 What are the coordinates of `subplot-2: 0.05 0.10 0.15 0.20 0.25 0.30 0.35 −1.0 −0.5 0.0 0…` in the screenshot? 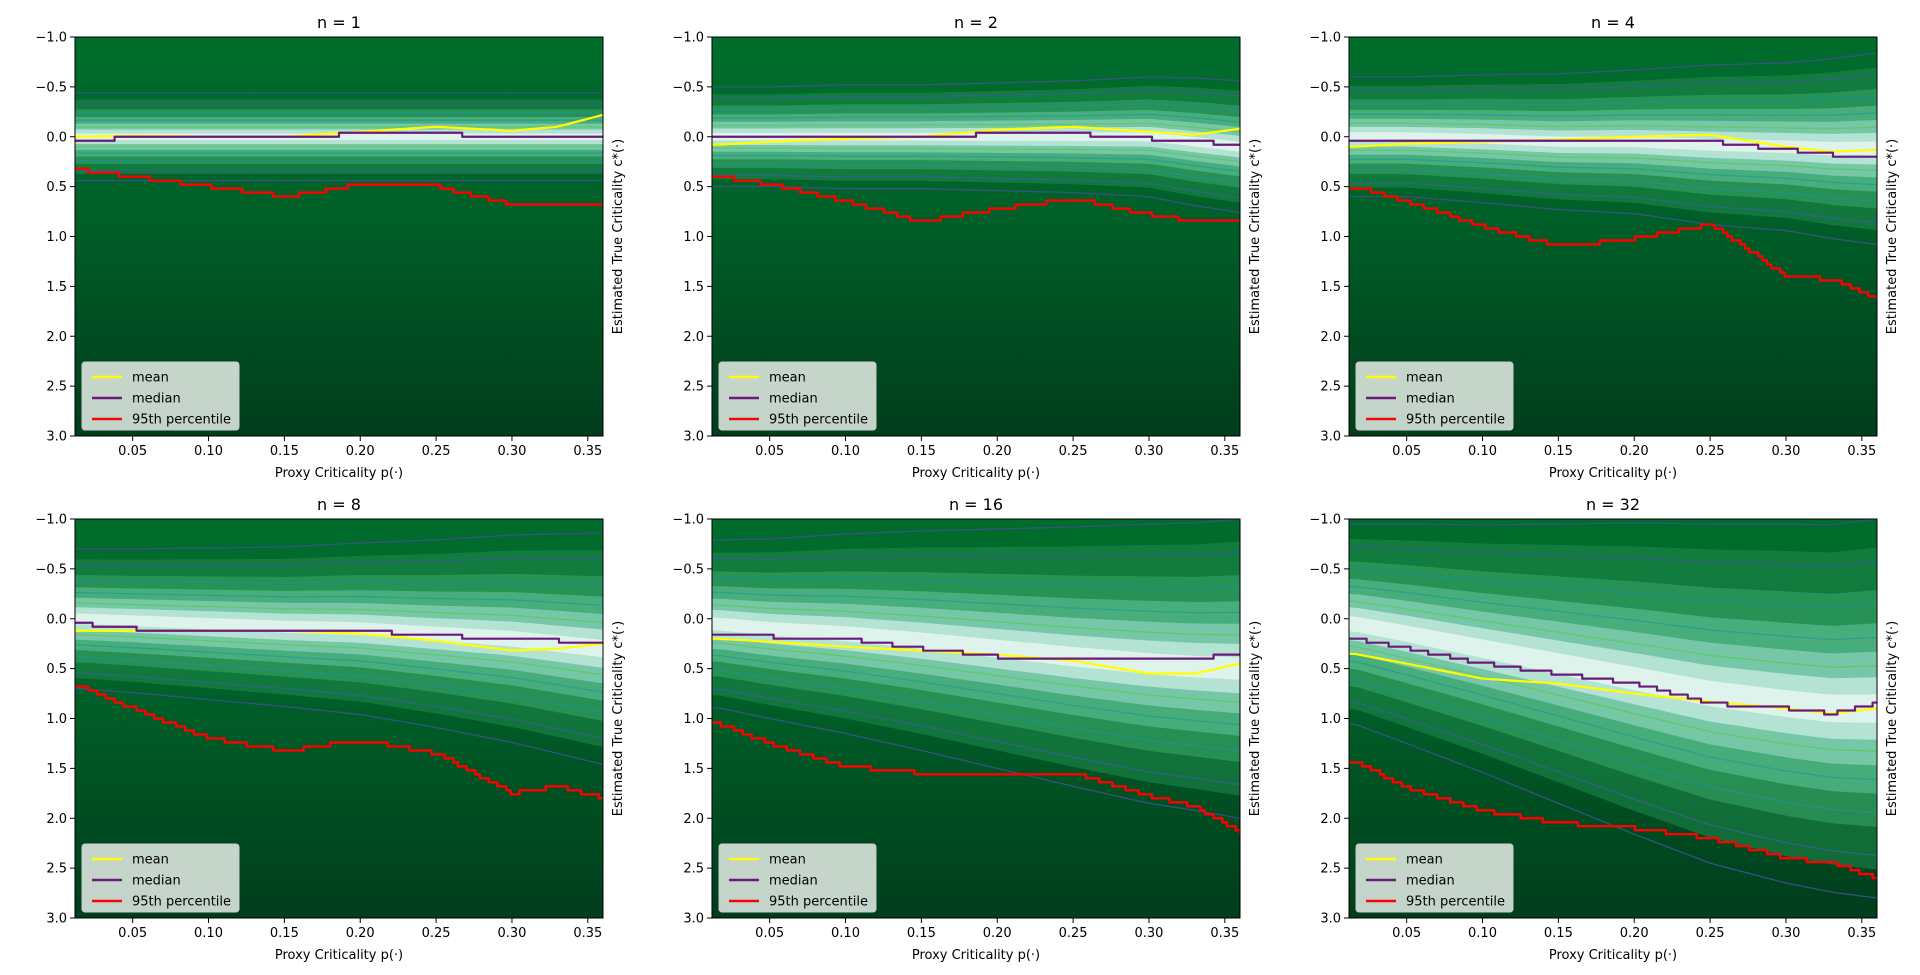 It's located at (967, 247).